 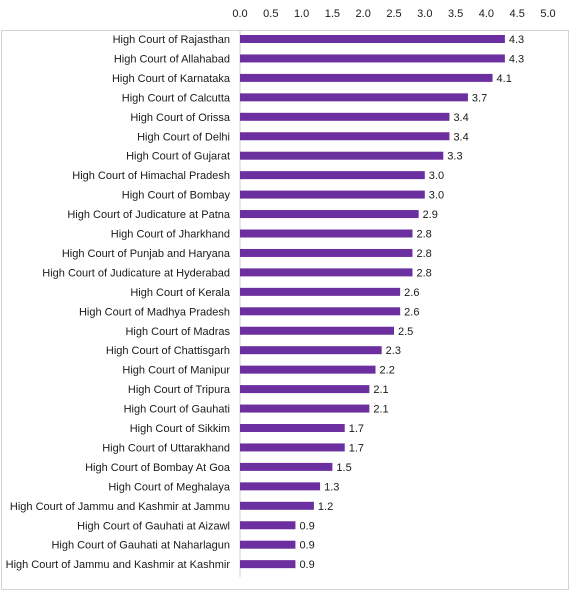 I want to click on x-tick-label: 3.5, so click(x=455, y=14).